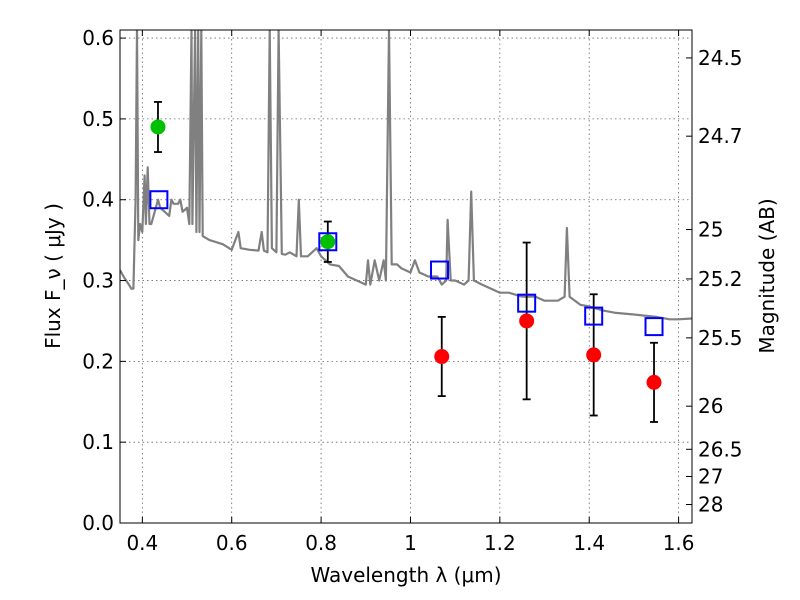 This screenshot has width=800, height=600. What do you see at coordinates (589, 543) in the screenshot?
I see `x-tick-label: 1.4` at bounding box center [589, 543].